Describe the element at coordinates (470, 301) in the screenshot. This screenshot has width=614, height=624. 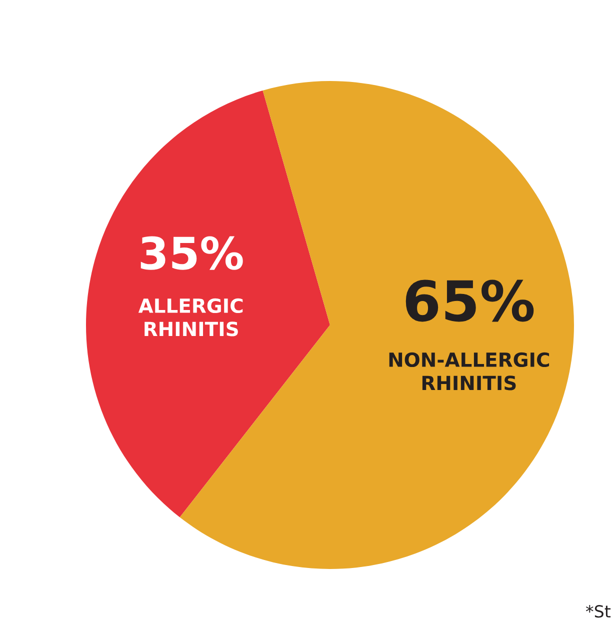
I see `data-label: 65%` at that location.